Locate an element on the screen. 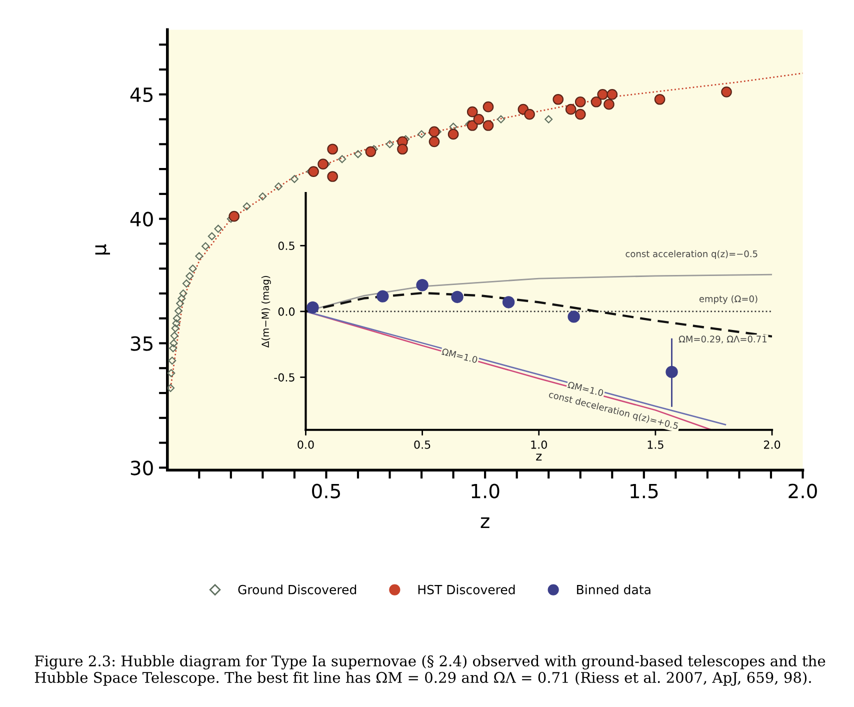 The width and height of the screenshot is (854, 707). legend-label: HST Discovered is located at coordinates (466, 589).